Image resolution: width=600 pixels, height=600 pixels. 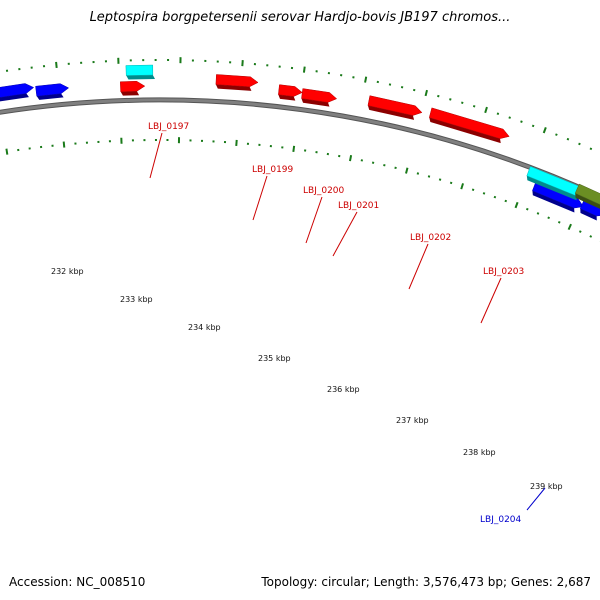 What do you see at coordinates (324, 191) in the screenshot?
I see `gene-label-lbj-0200: LBJ_0200` at bounding box center [324, 191].